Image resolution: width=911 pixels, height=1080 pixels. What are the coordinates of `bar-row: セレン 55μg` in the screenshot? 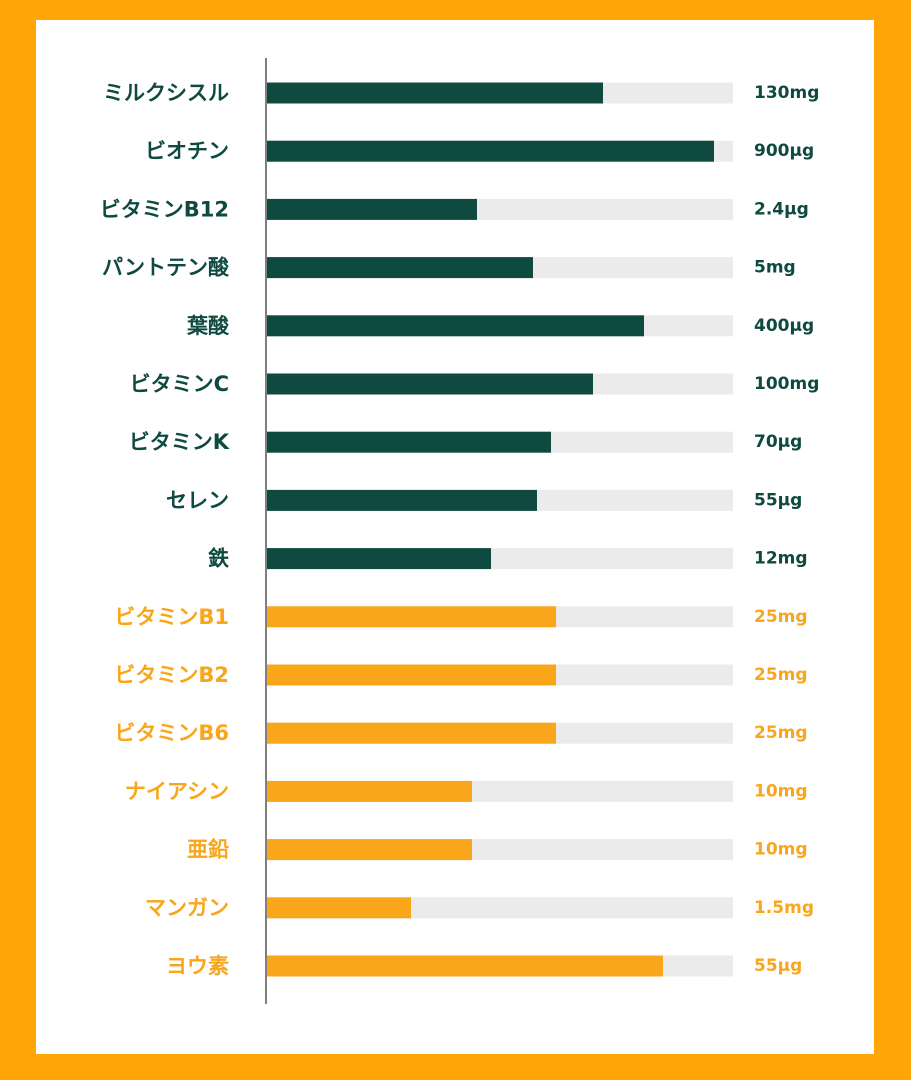 It's located at (484, 500).